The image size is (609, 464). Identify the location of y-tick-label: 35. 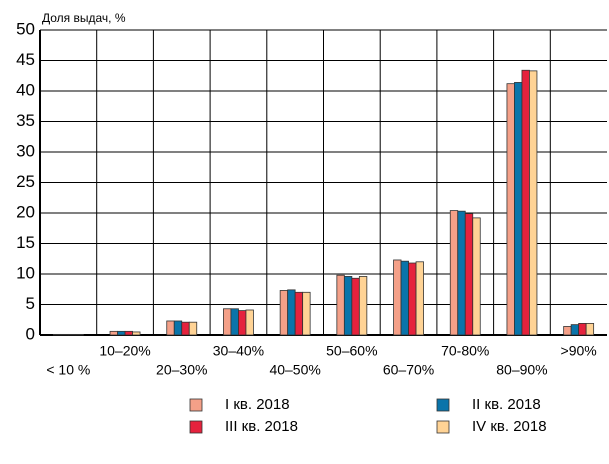
(25, 120).